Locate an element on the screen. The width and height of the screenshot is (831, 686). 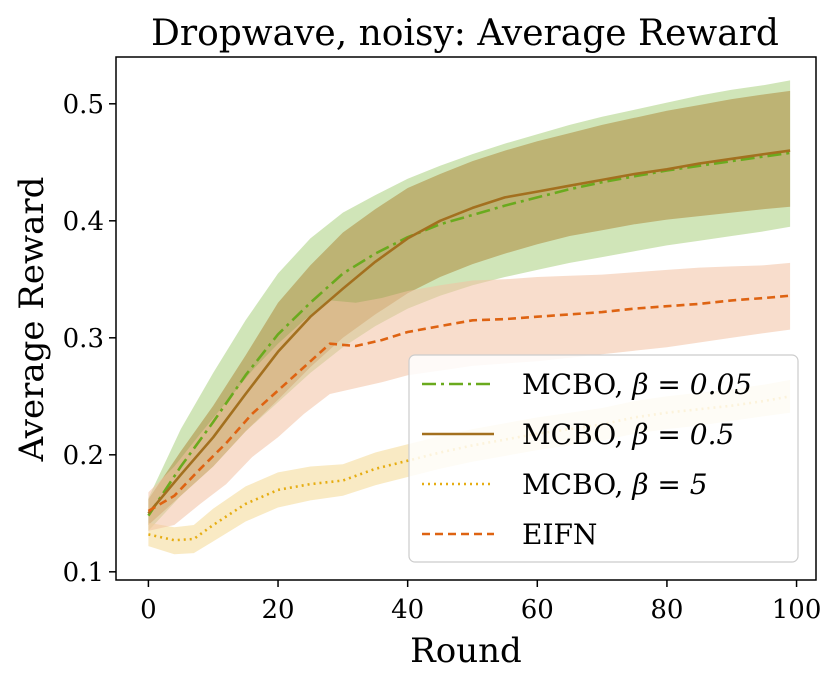
legend-label-3: EIFN is located at coordinates (559, 534).